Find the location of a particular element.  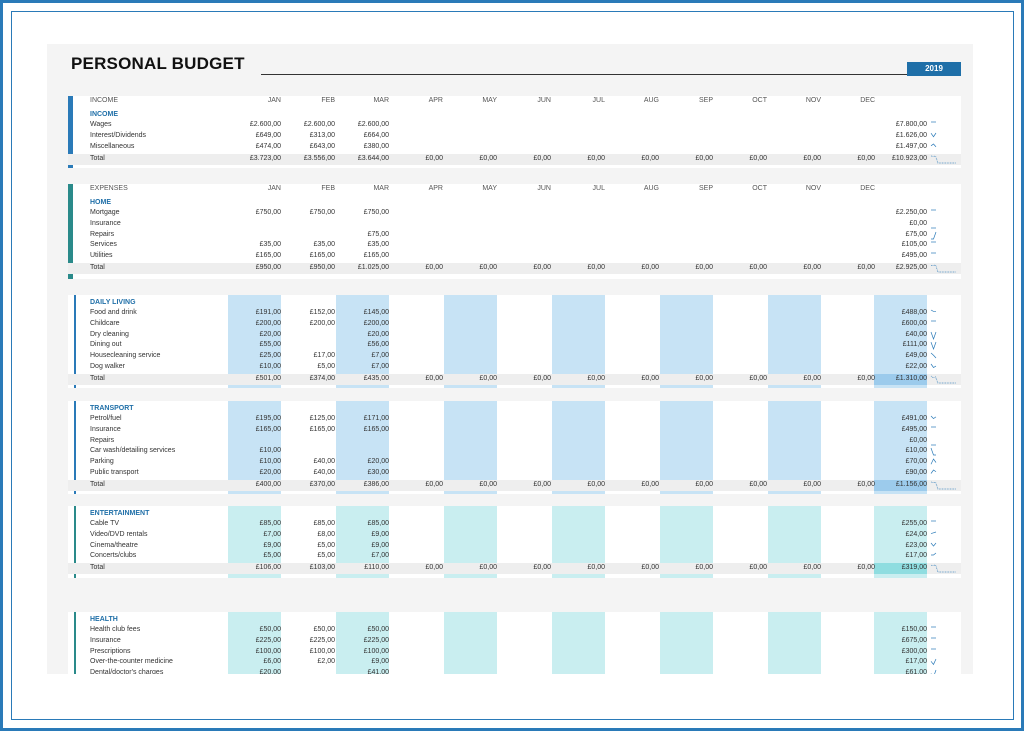

month-header-sep: SEP is located at coordinates (705, 100).